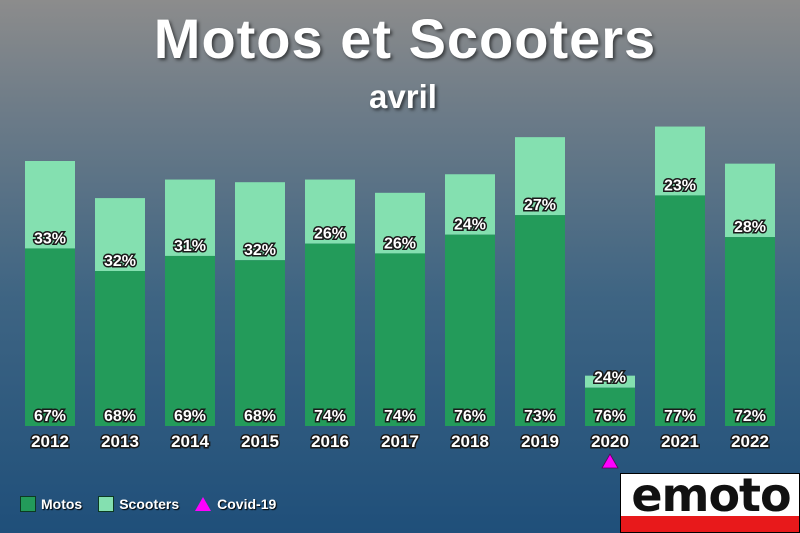 The width and height of the screenshot is (800, 533). What do you see at coordinates (470, 330) in the screenshot?
I see `bar-motos-2018` at bounding box center [470, 330].